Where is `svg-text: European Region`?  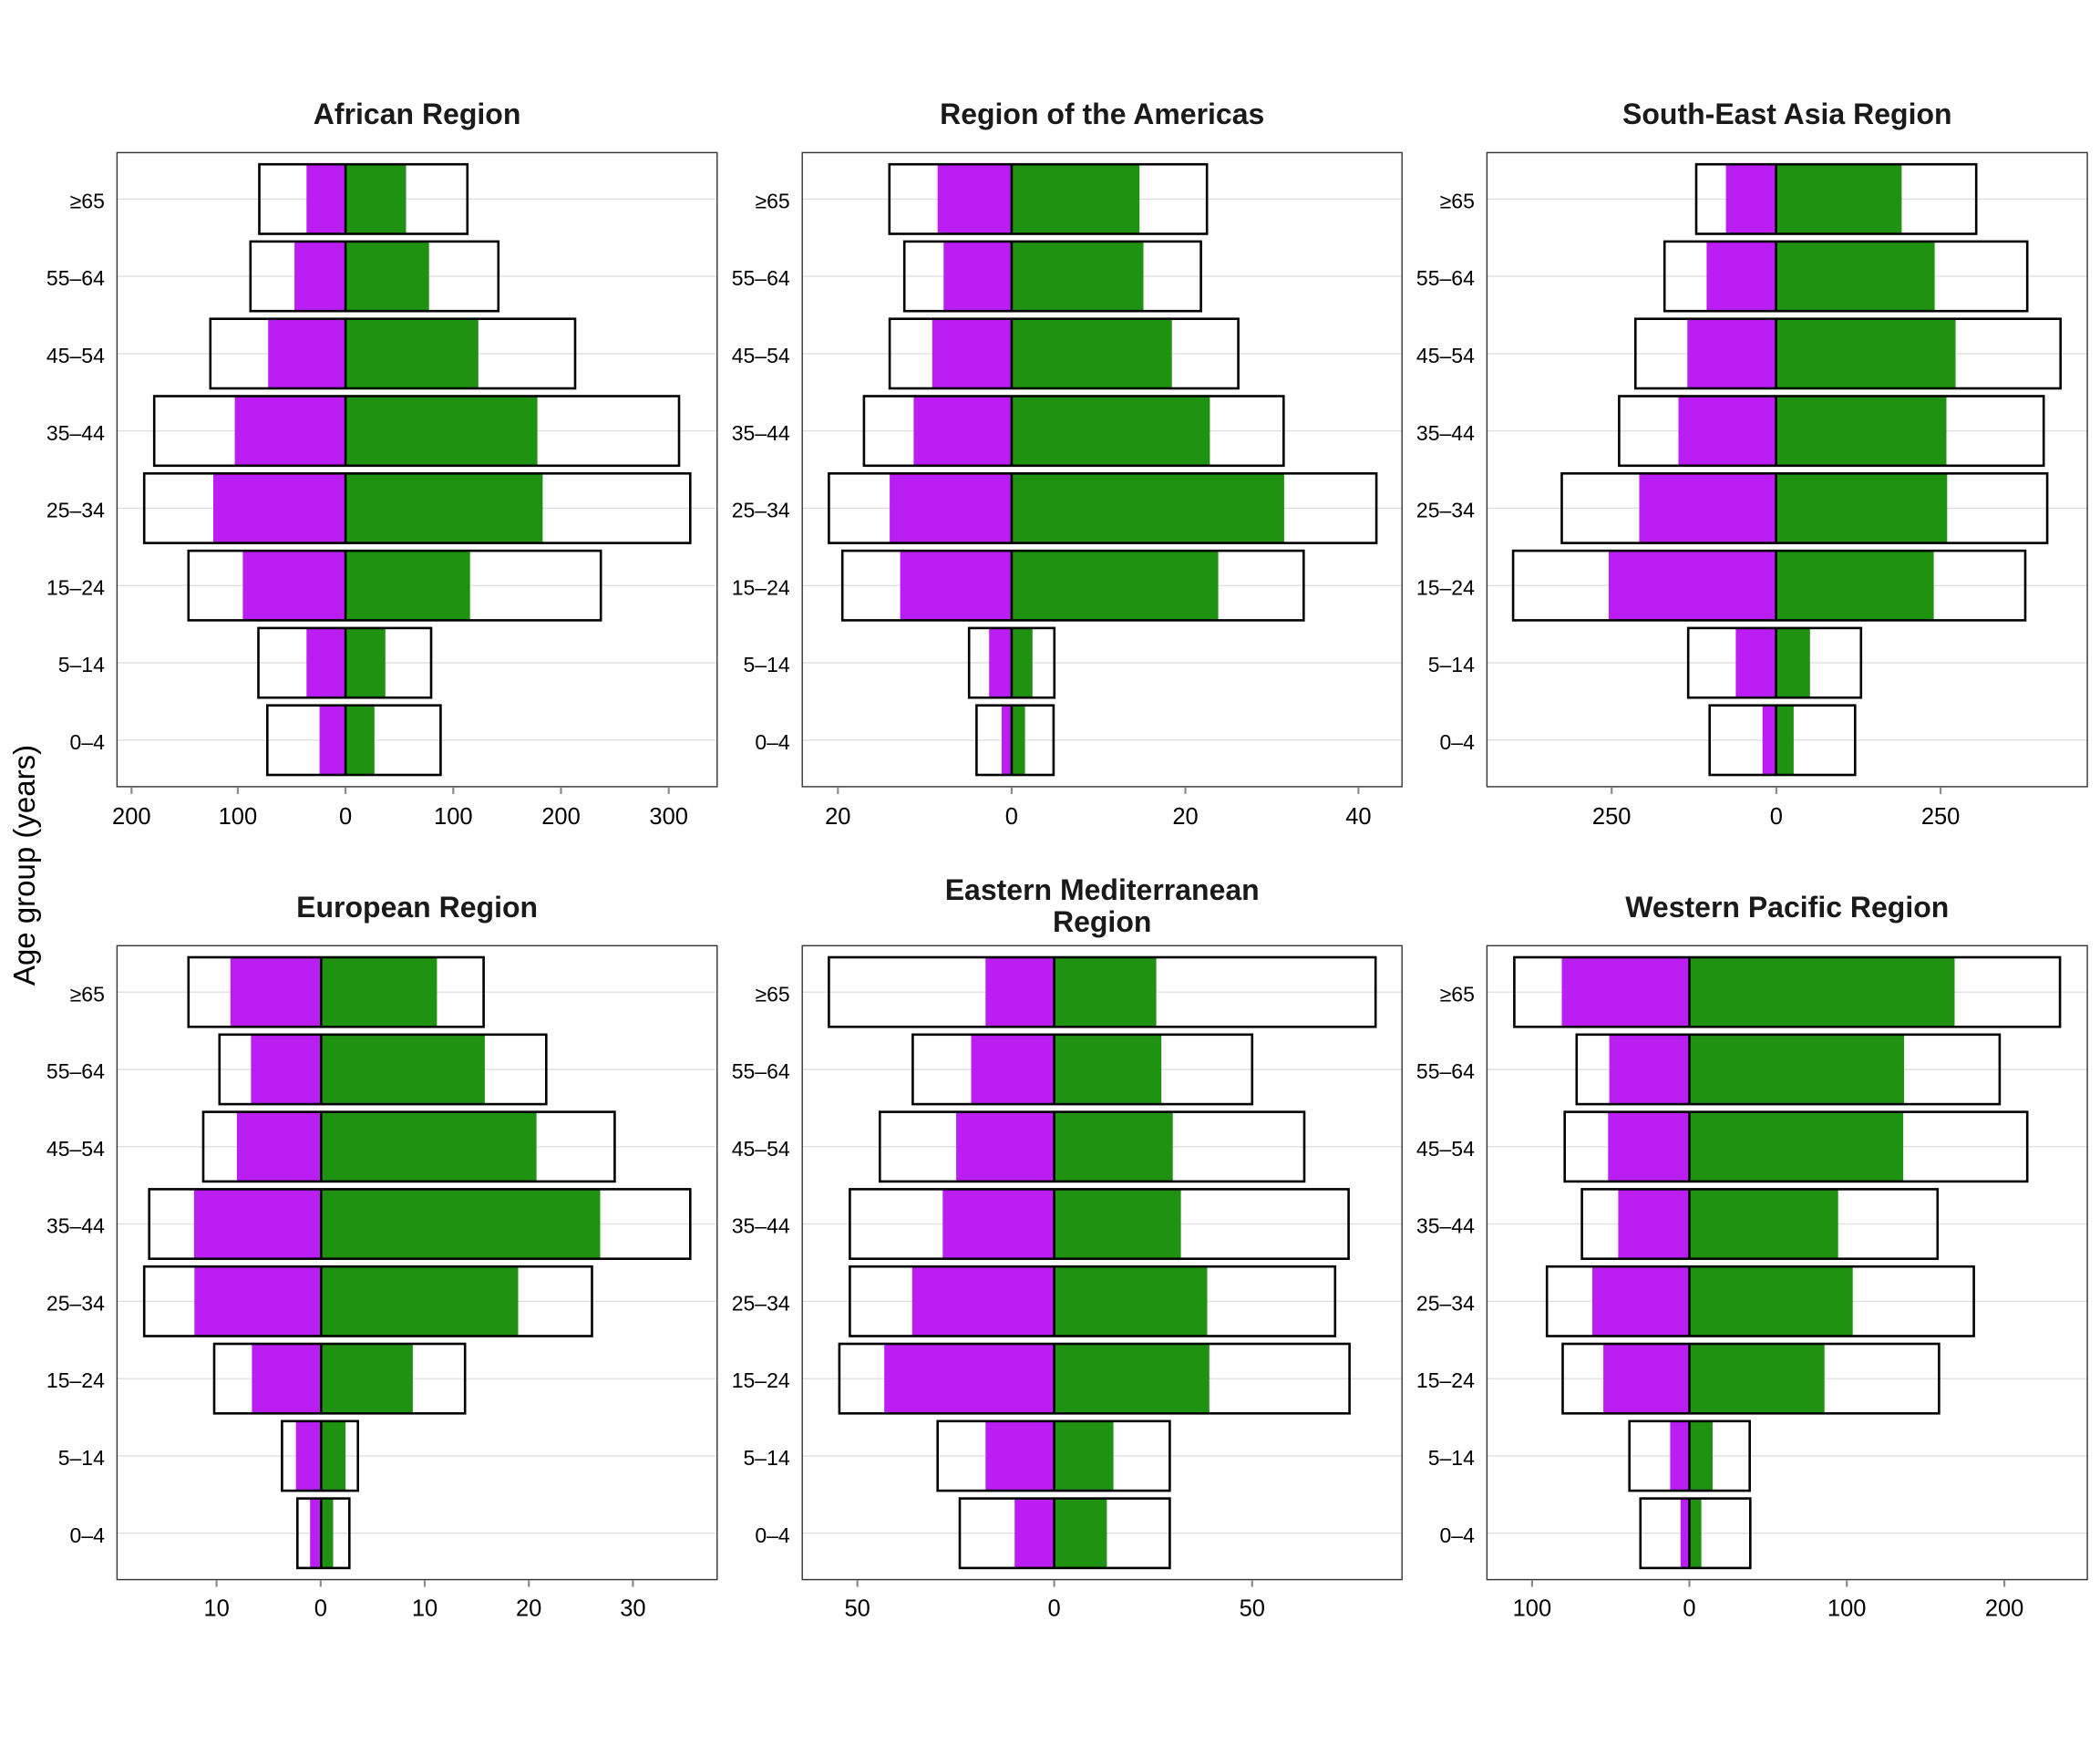
svg-text: European Region is located at coordinates (417, 907).